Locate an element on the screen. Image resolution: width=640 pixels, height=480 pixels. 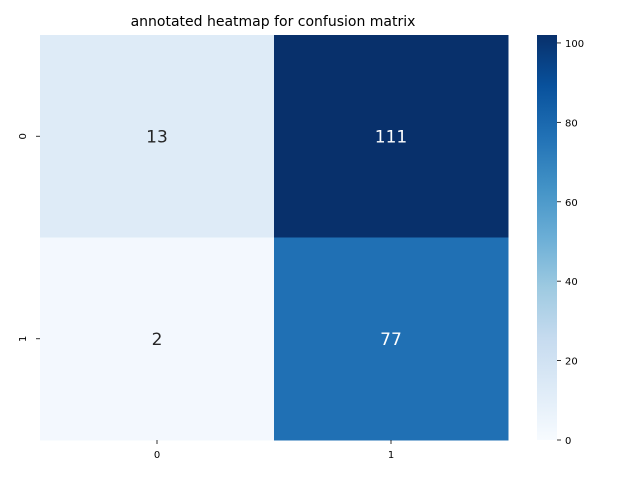
colorbar-ticks: 0 20 40 60 80 100 is located at coordinates (570, 243).